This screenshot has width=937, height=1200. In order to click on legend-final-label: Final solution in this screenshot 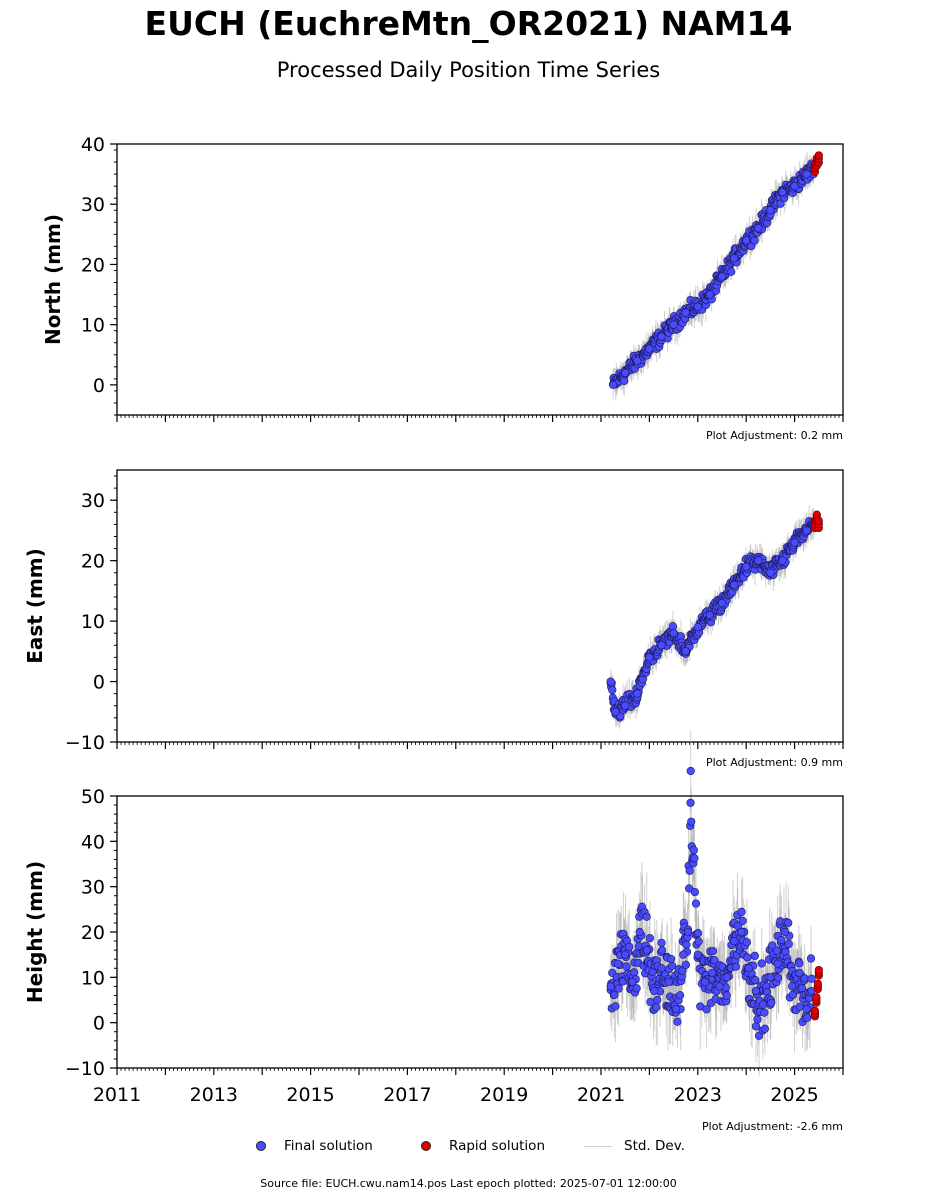, I will do `click(328, 1146)`.